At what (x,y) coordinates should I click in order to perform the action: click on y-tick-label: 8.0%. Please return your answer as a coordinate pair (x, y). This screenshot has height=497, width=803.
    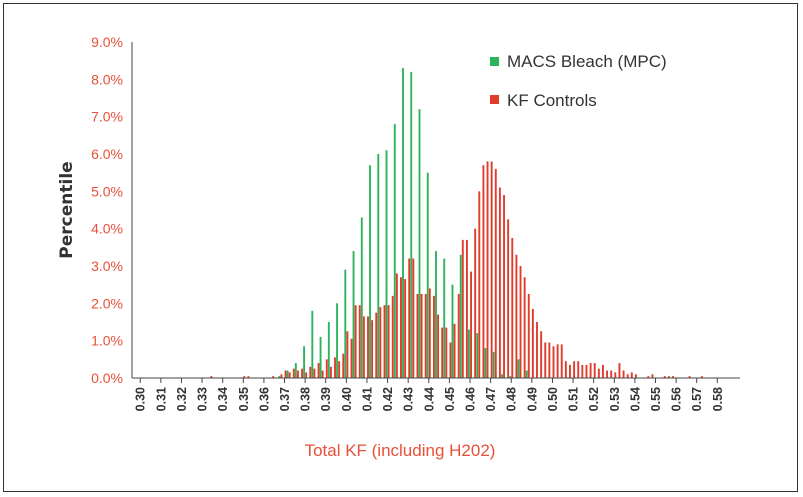
    Looking at the image, I should click on (107, 79).